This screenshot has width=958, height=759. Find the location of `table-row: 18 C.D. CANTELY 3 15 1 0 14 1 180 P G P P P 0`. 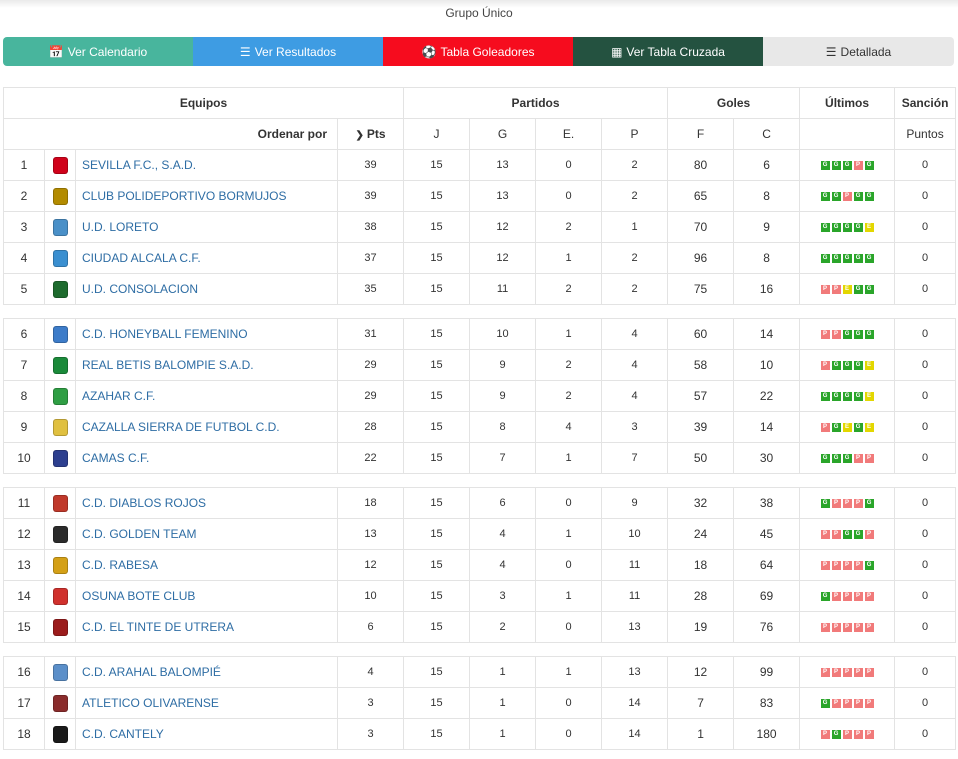

table-row: 18 C.D. CANTELY 3 15 1 0 14 1 180 P G P P P 0 is located at coordinates (480, 734).